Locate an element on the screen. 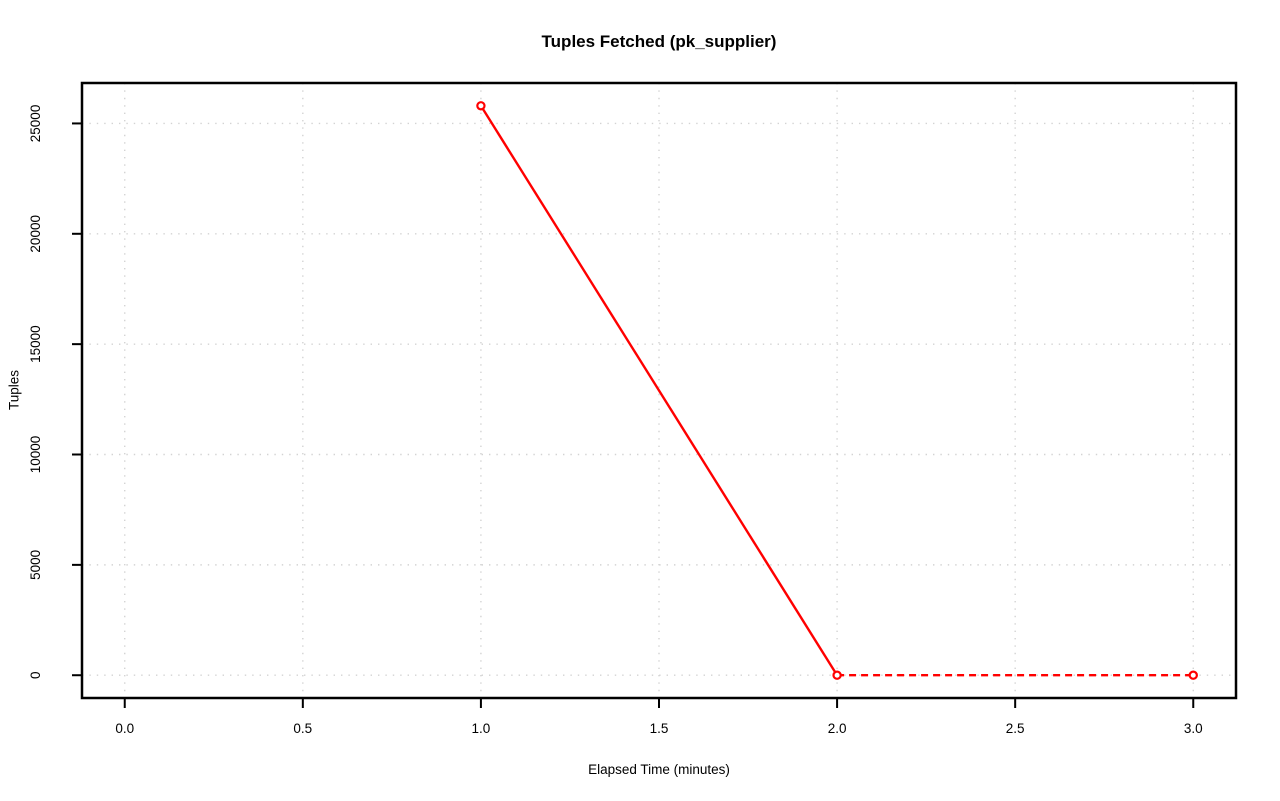 The image size is (1280, 801). y-axis-tick-label: 5000 is located at coordinates (35, 565).